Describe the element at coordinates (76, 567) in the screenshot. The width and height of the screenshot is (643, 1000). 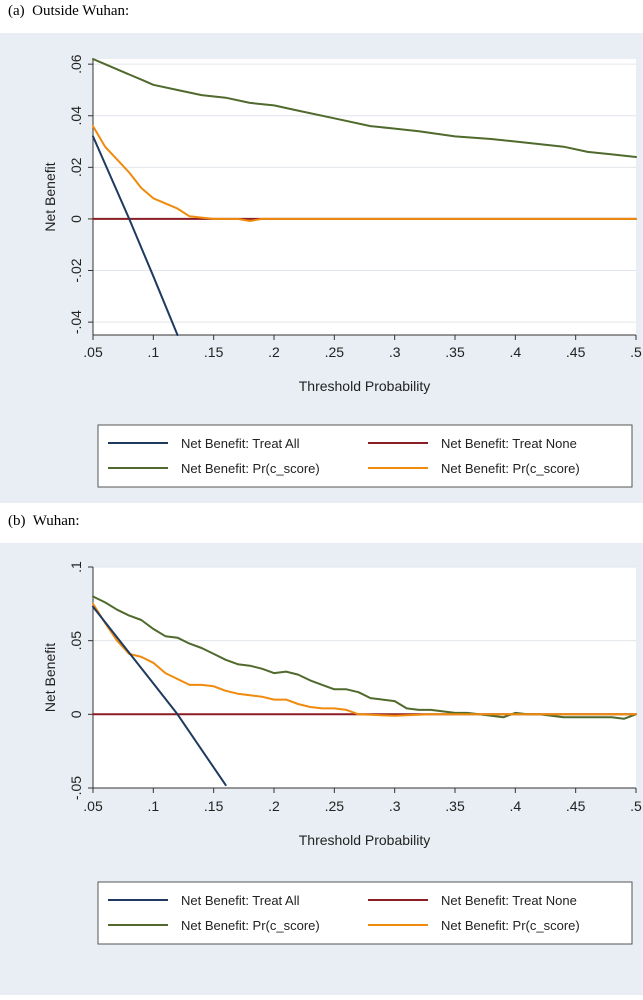
I see `y-tick-label: .1` at that location.